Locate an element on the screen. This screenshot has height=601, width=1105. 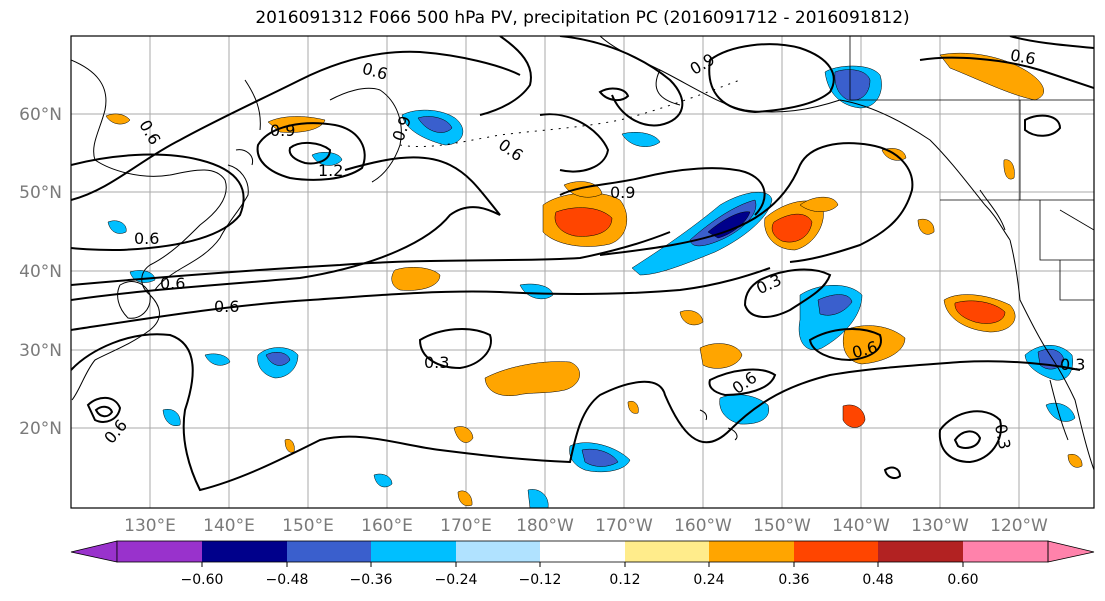
colorbar-ticks is located at coordinates (582, 564).